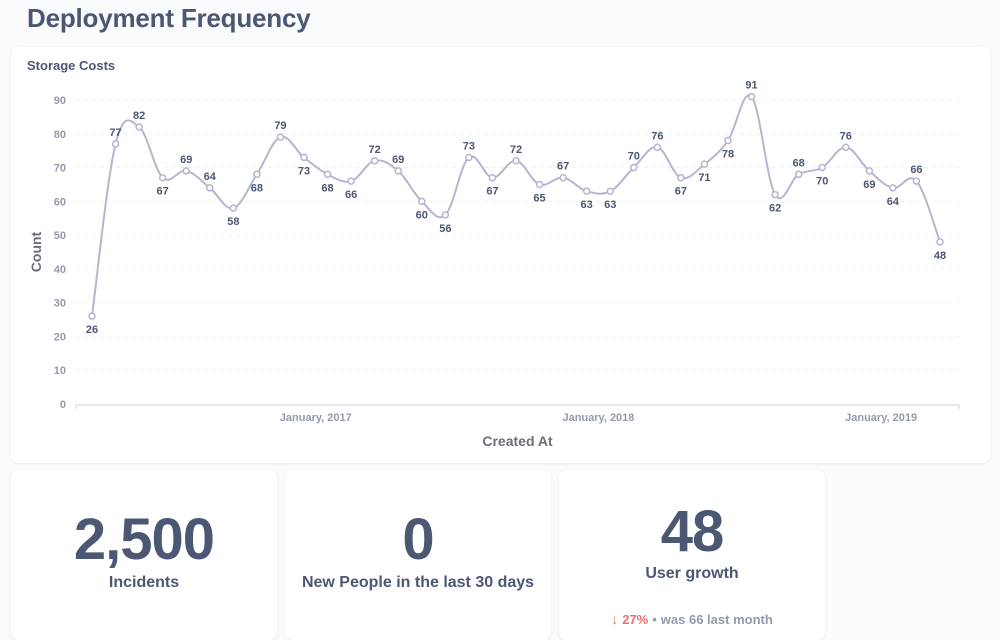 The height and width of the screenshot is (640, 1000). What do you see at coordinates (60, 371) in the screenshot?
I see `y-tick-label: 10` at bounding box center [60, 371].